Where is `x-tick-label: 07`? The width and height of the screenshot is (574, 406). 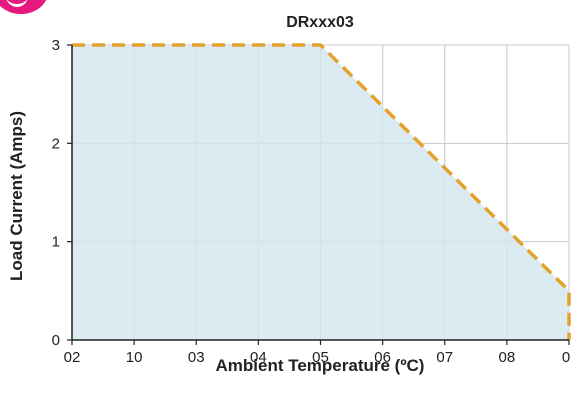
x-tick-label: 07 is located at coordinates (444, 357).